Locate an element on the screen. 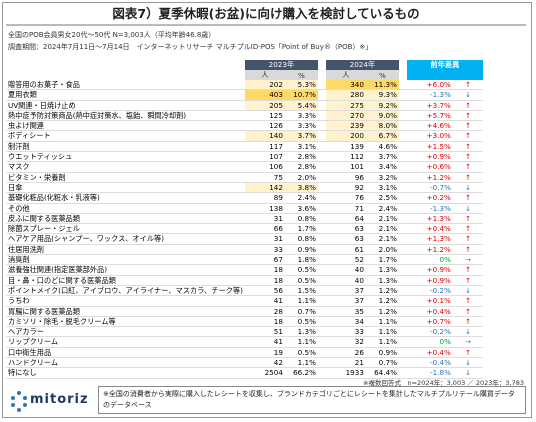 The image size is (536, 422). cell: 3.3% is located at coordinates (301, 116).